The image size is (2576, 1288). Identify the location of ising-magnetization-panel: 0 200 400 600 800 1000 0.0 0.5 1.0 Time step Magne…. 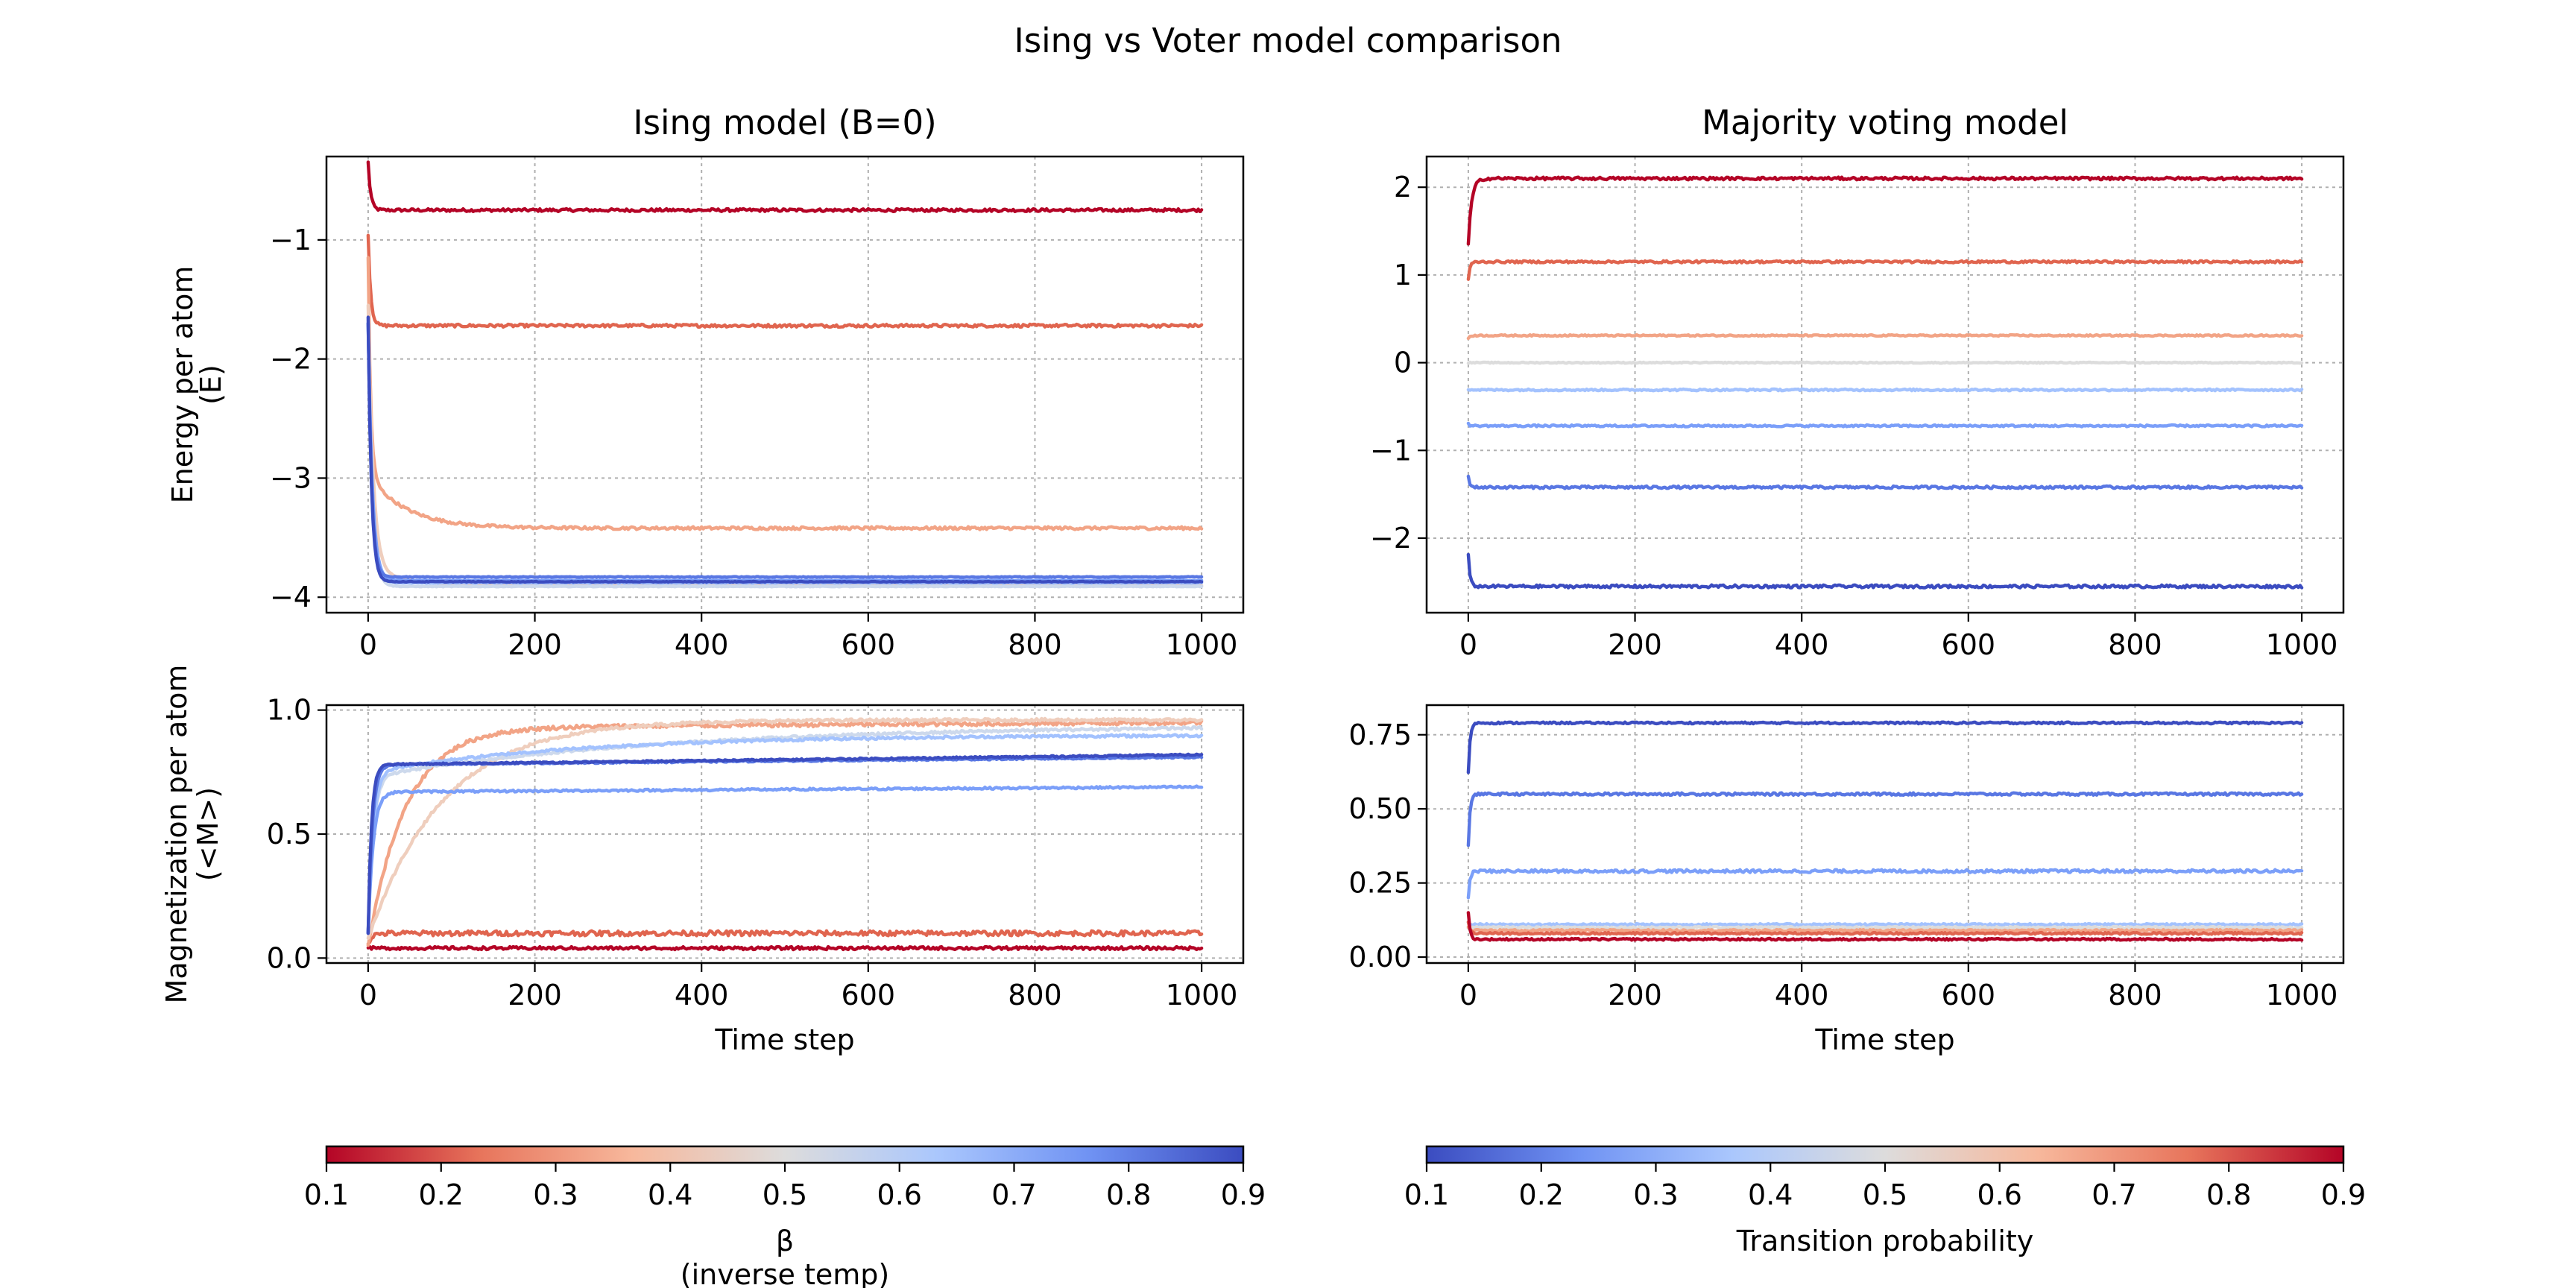
(703, 861).